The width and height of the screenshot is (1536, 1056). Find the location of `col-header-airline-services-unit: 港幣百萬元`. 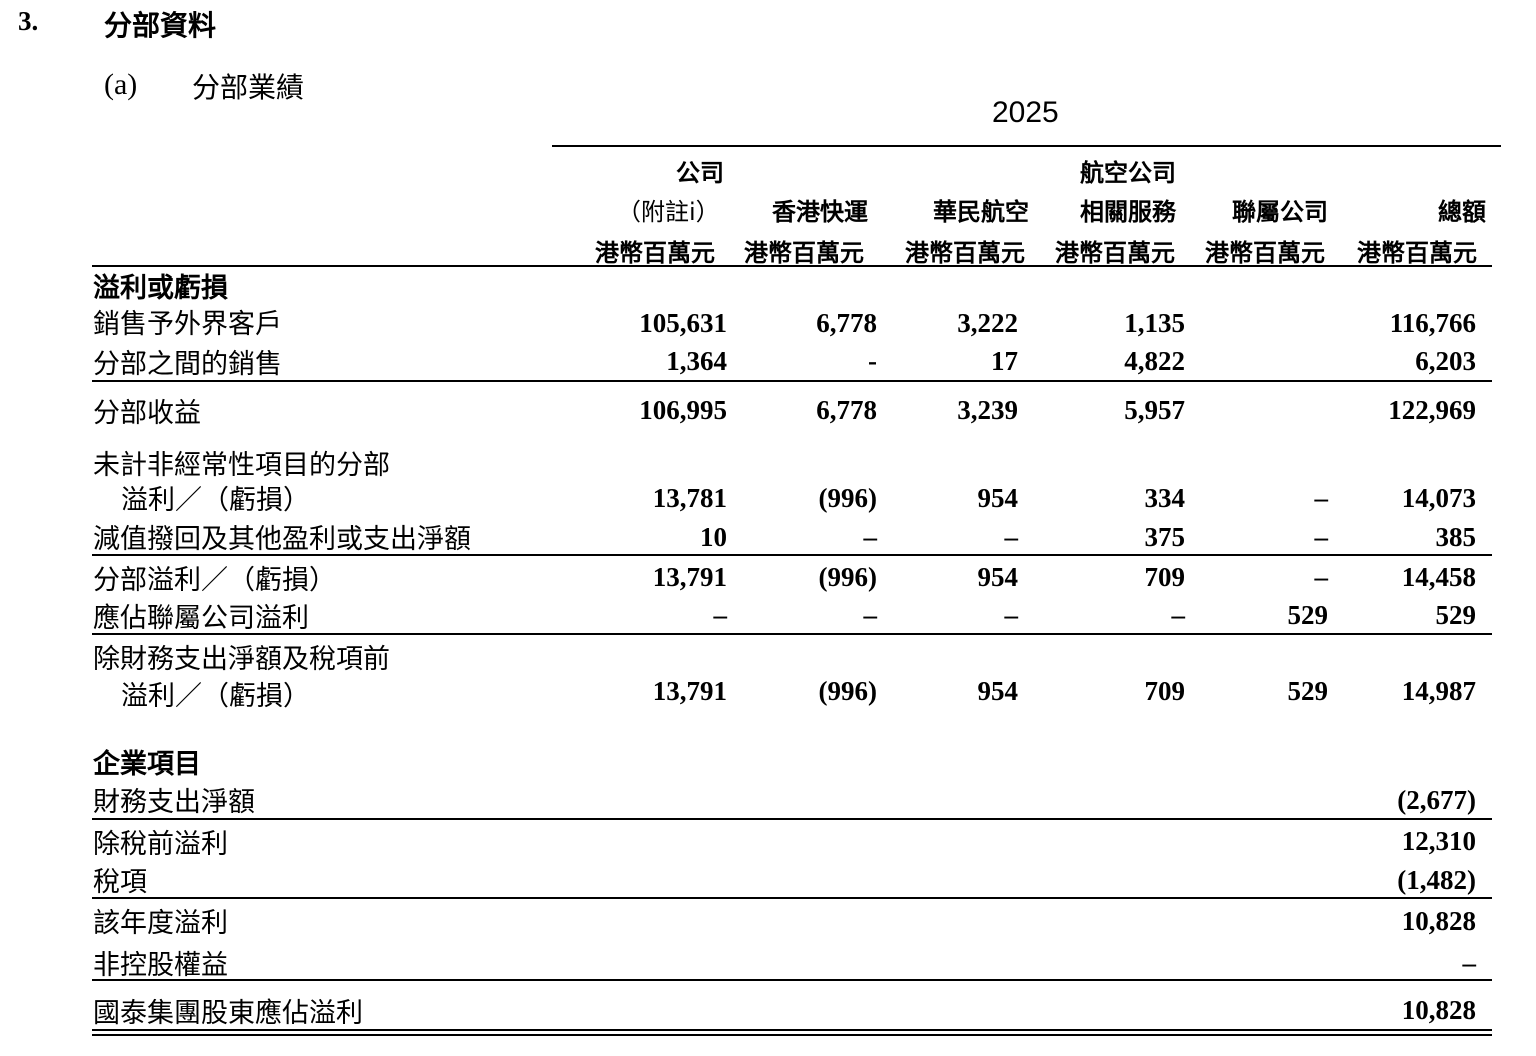

col-header-airline-services-unit: 港幣百萬元 is located at coordinates (1115, 253).